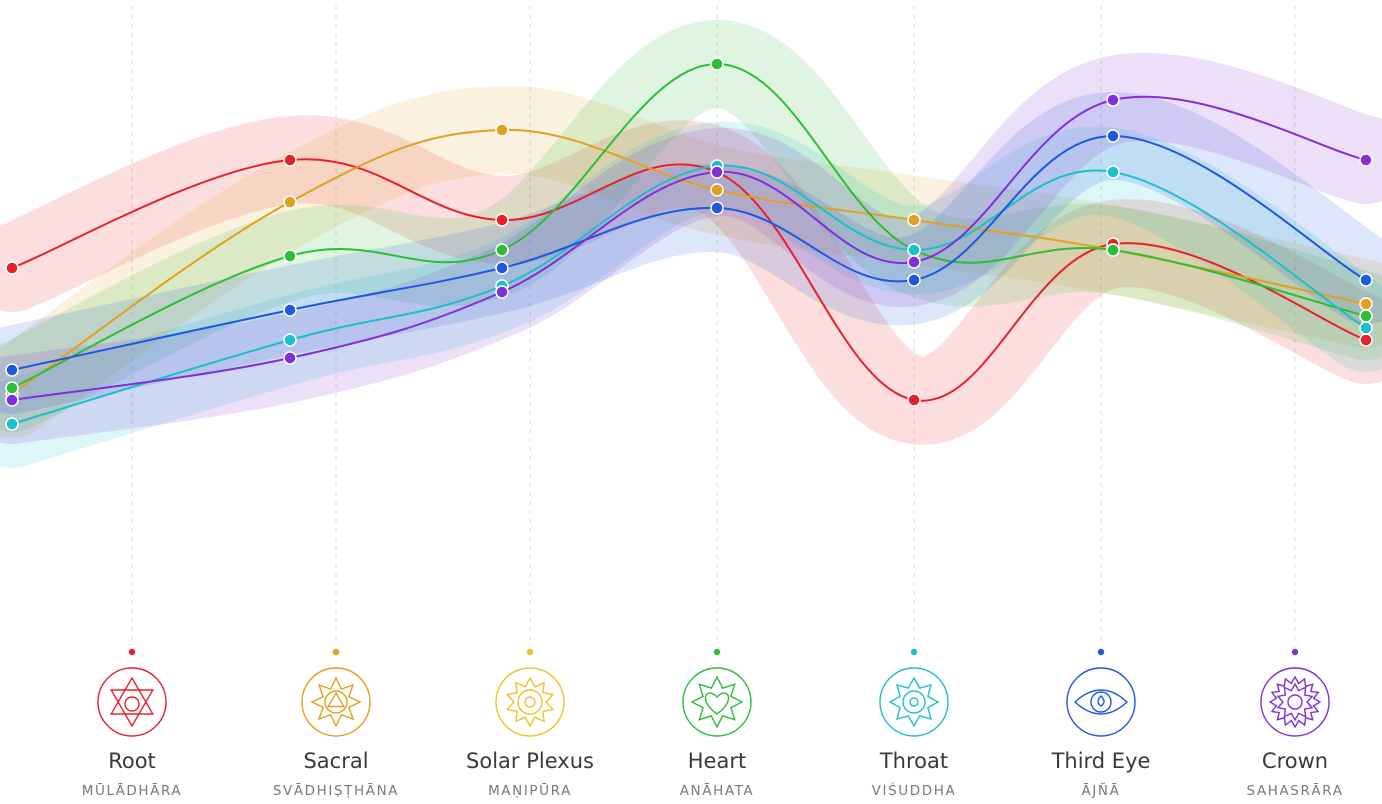 The height and width of the screenshot is (804, 1382). I want to click on category-sublabel: SVĀDHIṢṬHĀNA, so click(336, 790).